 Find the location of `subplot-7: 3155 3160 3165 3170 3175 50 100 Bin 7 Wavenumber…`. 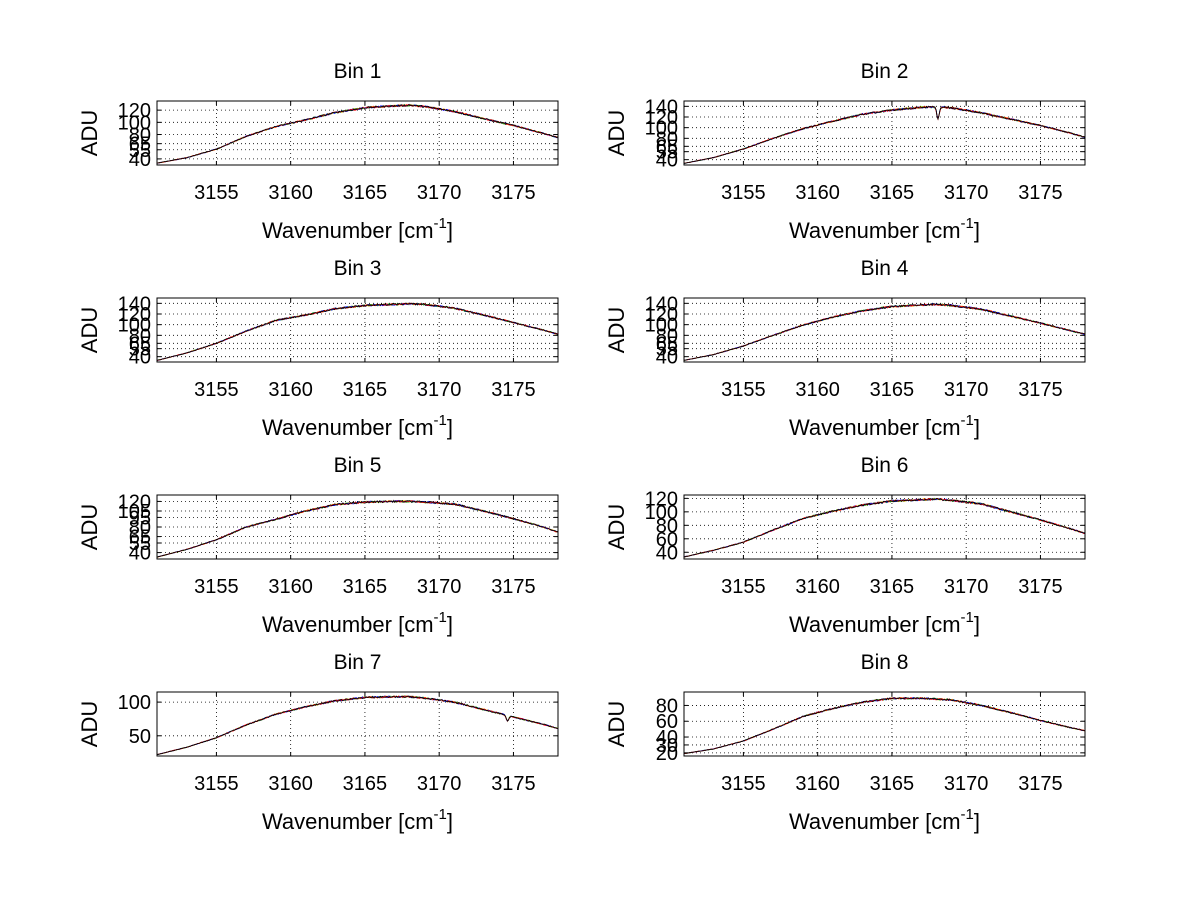

subplot-7: 3155 3160 3165 3170 3175 50 100 Bin 7 Wavenumber… is located at coordinates (318, 742).